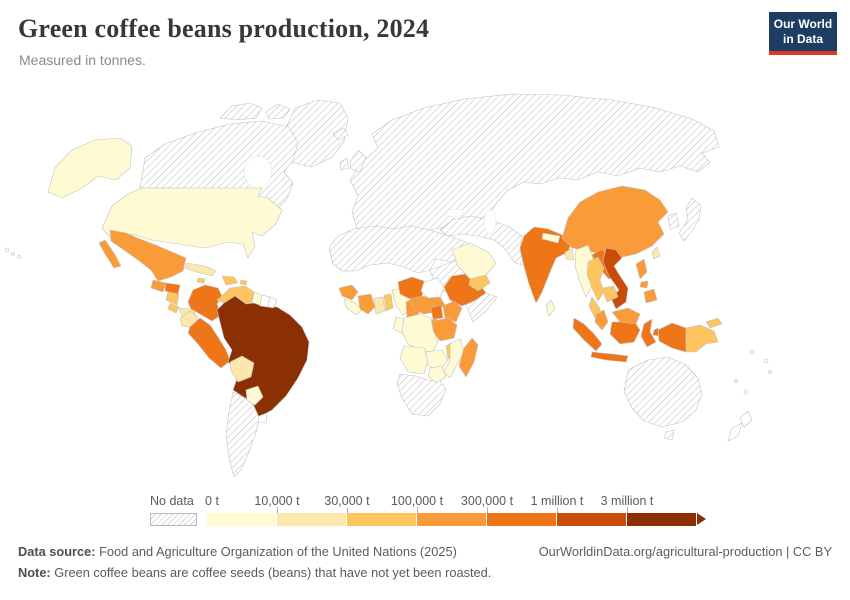  Describe the element at coordinates (454, 358) in the screenshot. I see `region-mozambique` at that location.